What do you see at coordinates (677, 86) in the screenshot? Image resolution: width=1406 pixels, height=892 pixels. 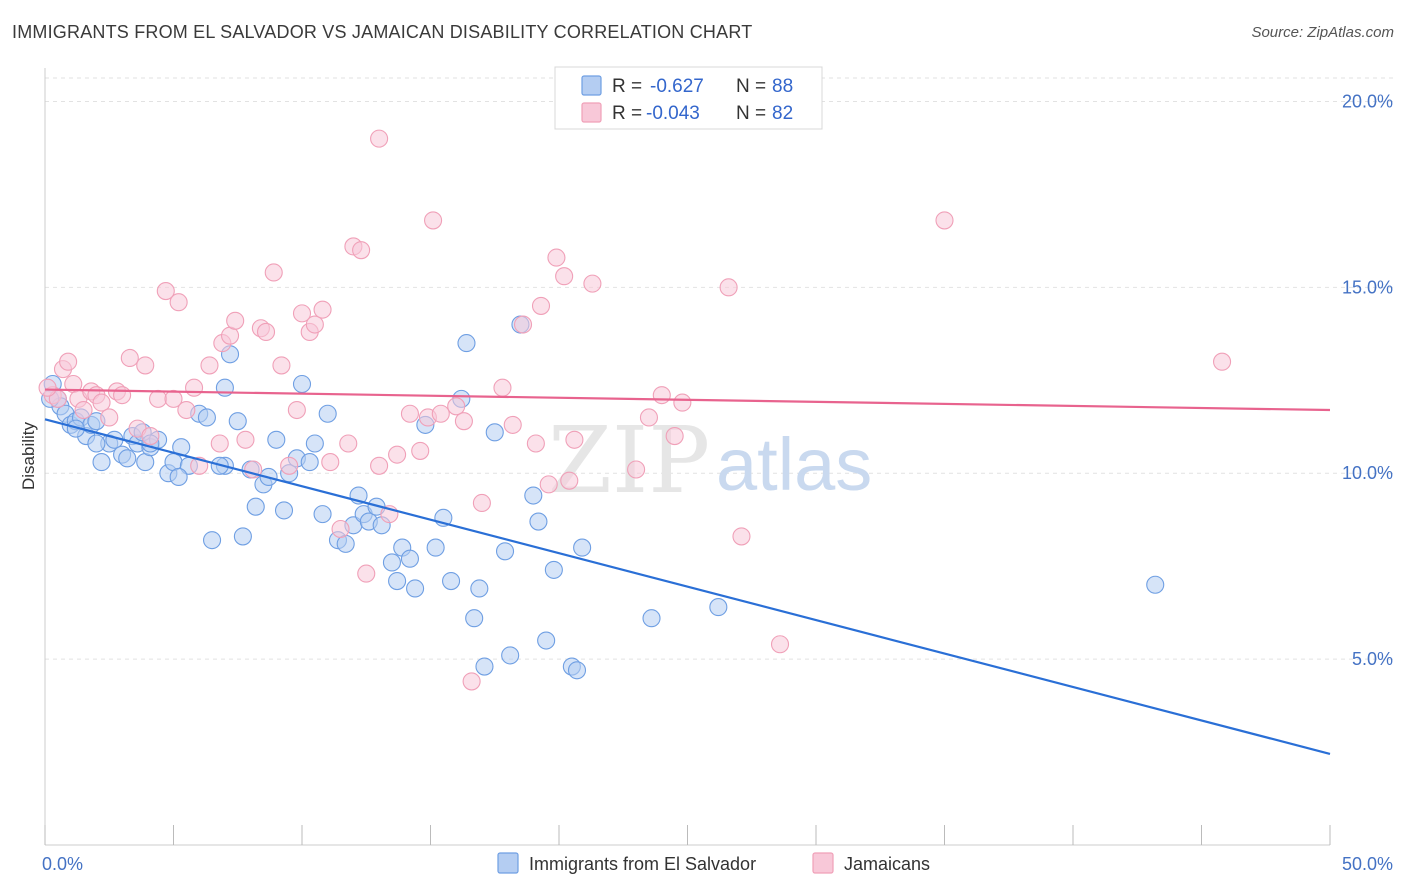 I see `stats-r-value-blue: -0.627` at bounding box center [677, 86].